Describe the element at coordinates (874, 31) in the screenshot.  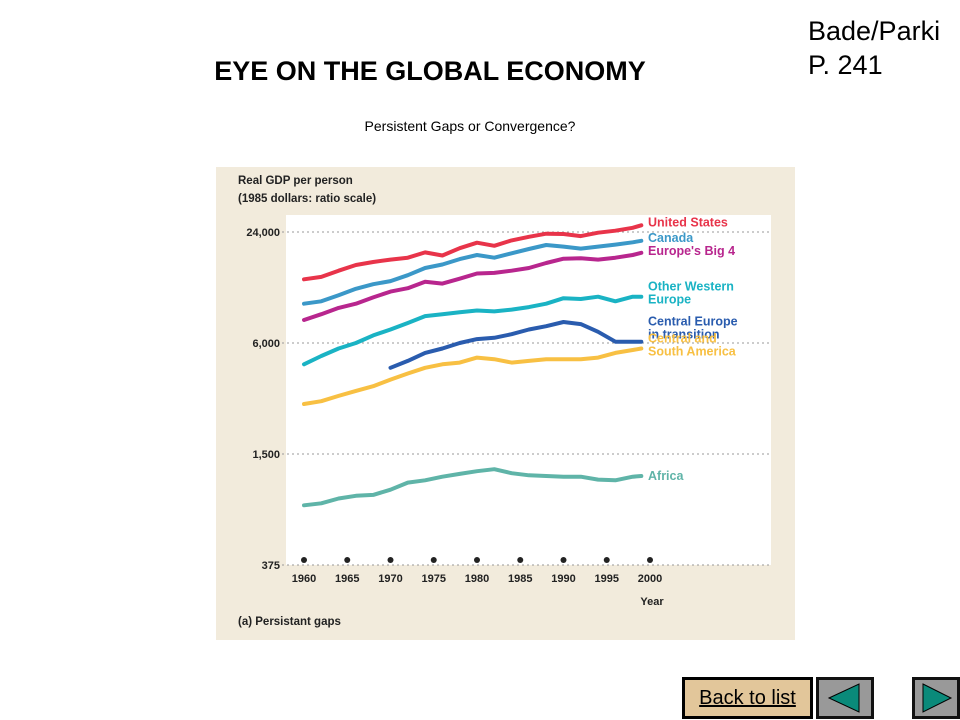
I see `reference-author: Bade/Parki` at that location.